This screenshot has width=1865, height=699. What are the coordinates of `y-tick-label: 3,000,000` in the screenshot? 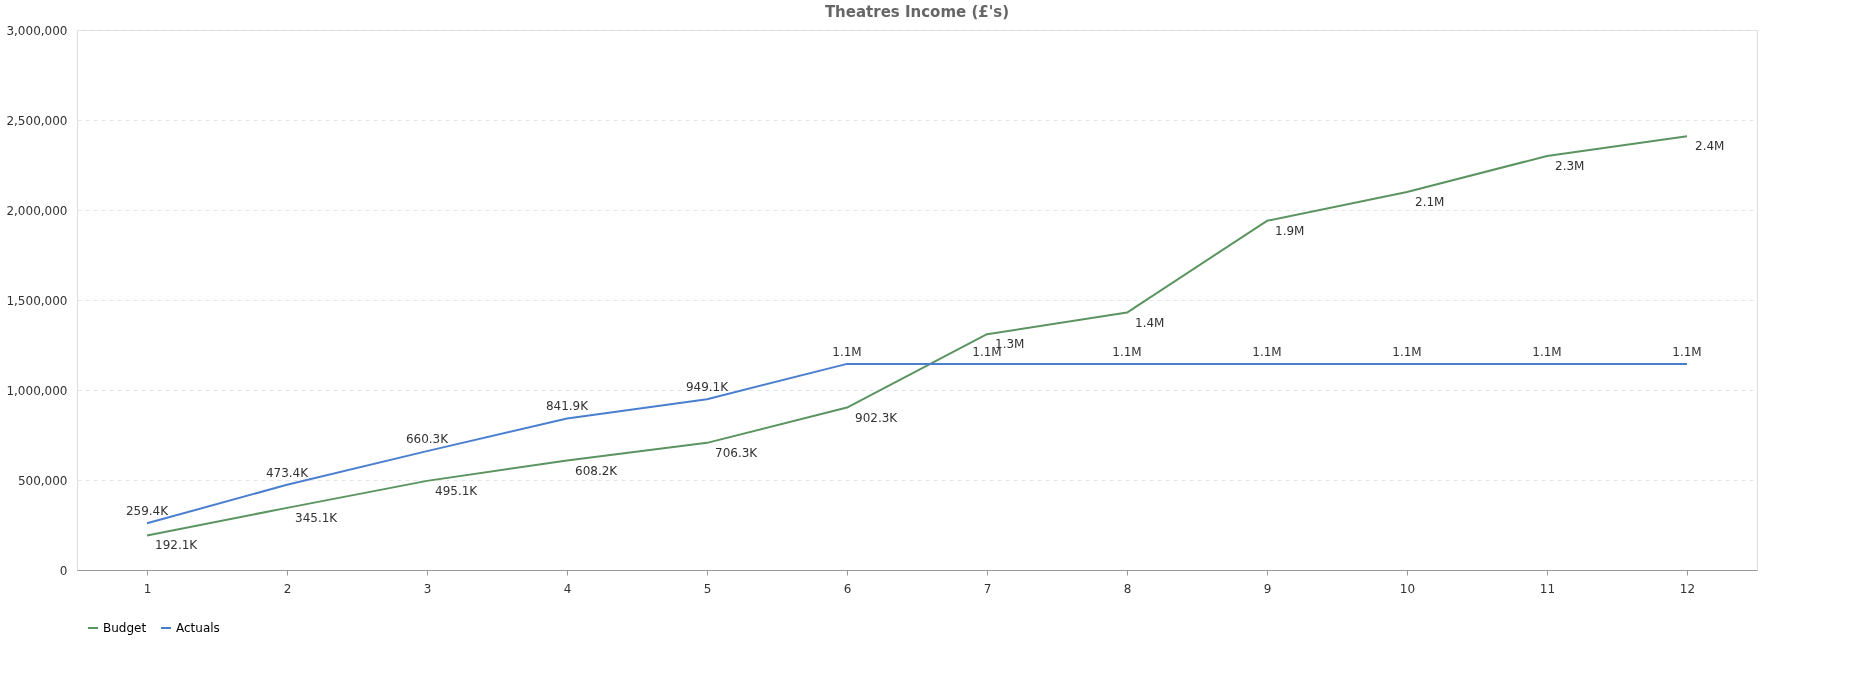 It's located at (37, 30).